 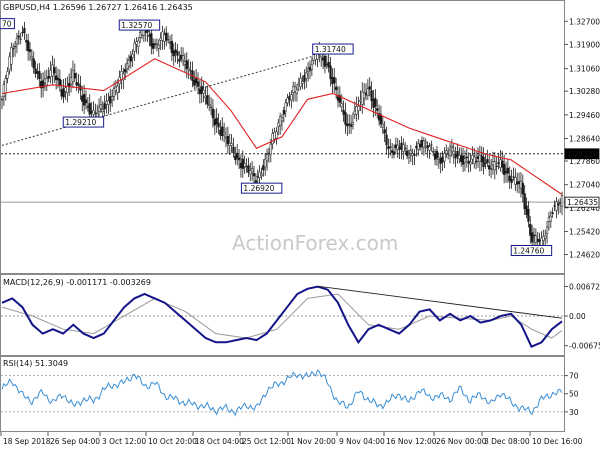 I want to click on svg-text: 70, so click(x=7, y=24).